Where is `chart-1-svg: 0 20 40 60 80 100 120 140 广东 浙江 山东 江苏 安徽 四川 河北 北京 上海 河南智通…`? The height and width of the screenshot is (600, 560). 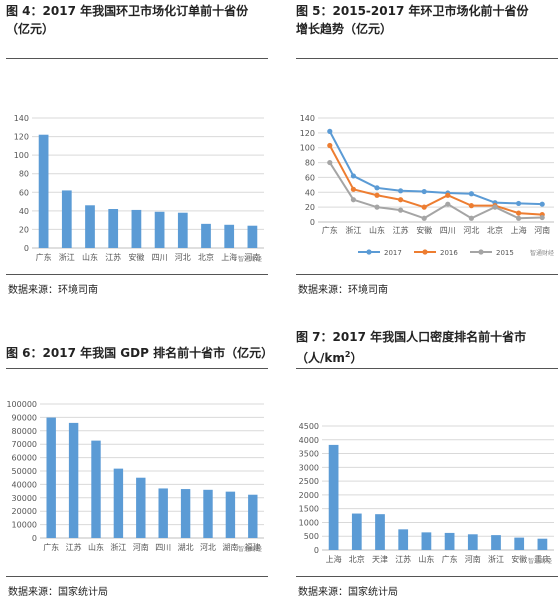
chart-1-svg: 0 20 40 60 80 100 120 140 广东 浙江 山东 江苏 安徽 四川 河北 北京 上海 河南智通… is located at coordinates (139, 188).